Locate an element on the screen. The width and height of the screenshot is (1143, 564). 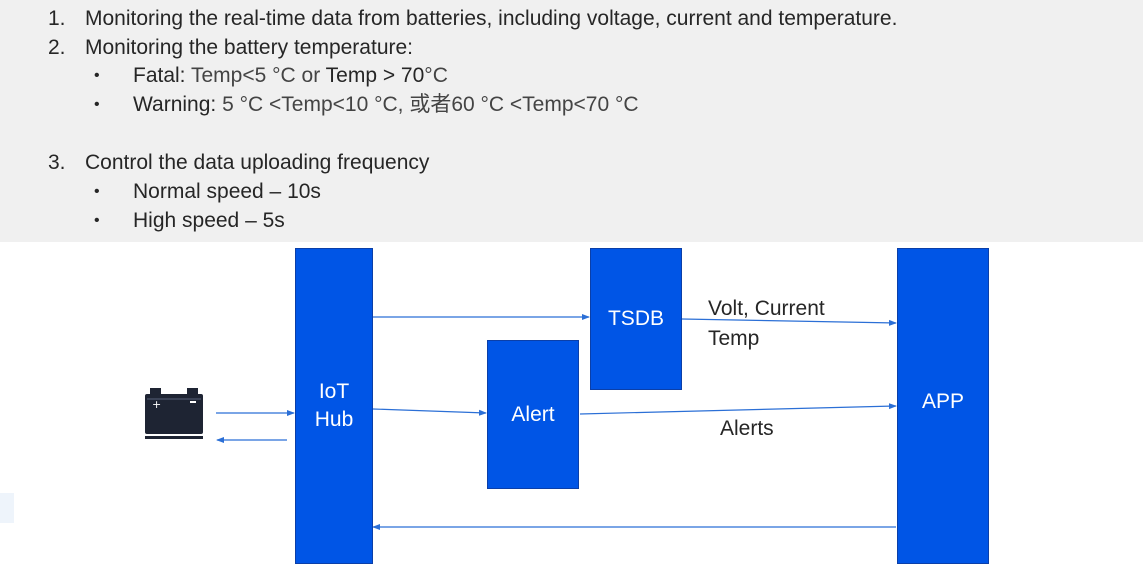
list-item-text: Monitoring the battery temperature: is located at coordinates (249, 47).